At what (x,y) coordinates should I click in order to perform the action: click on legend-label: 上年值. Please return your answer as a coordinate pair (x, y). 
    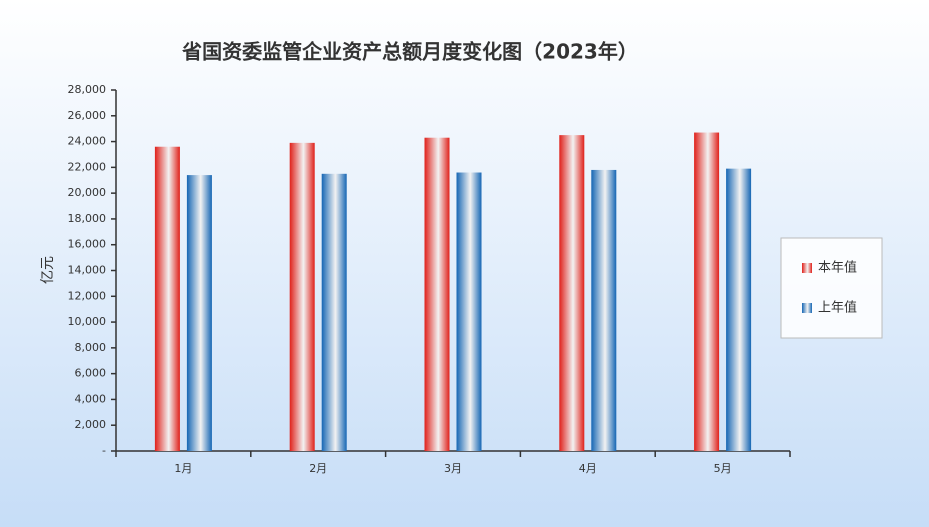
    Looking at the image, I should click on (837, 308).